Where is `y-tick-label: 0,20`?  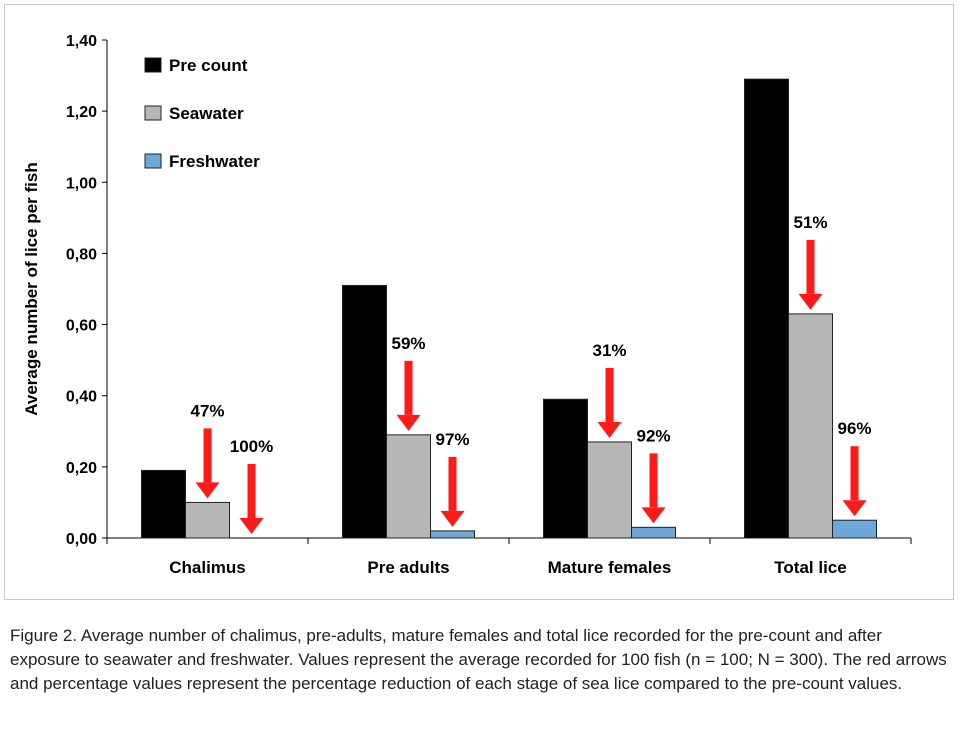
y-tick-label: 0,20 is located at coordinates (81, 468).